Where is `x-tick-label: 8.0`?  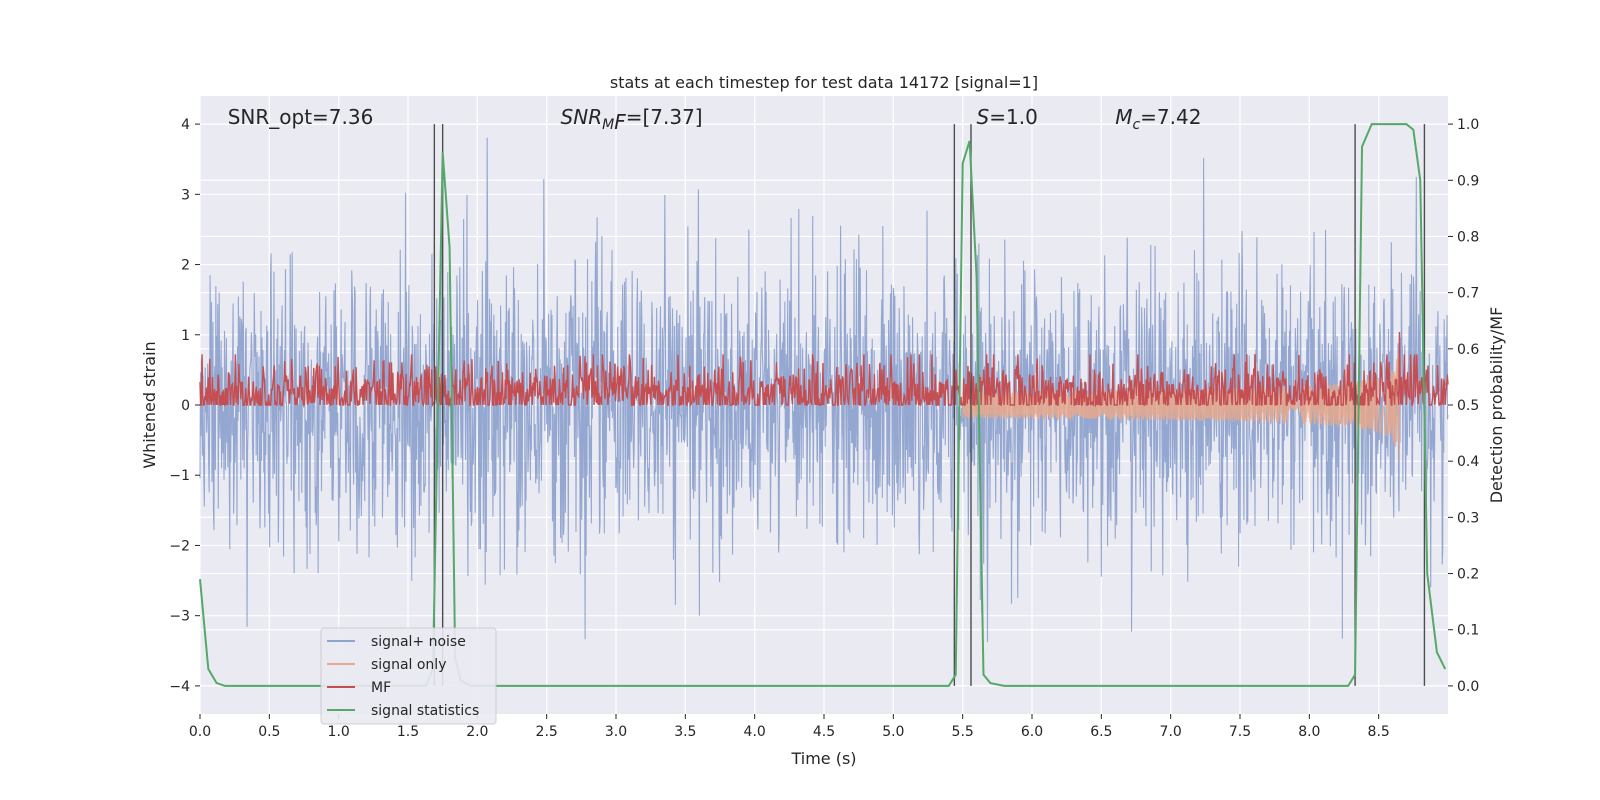
x-tick-label: 8.0 is located at coordinates (1309, 732).